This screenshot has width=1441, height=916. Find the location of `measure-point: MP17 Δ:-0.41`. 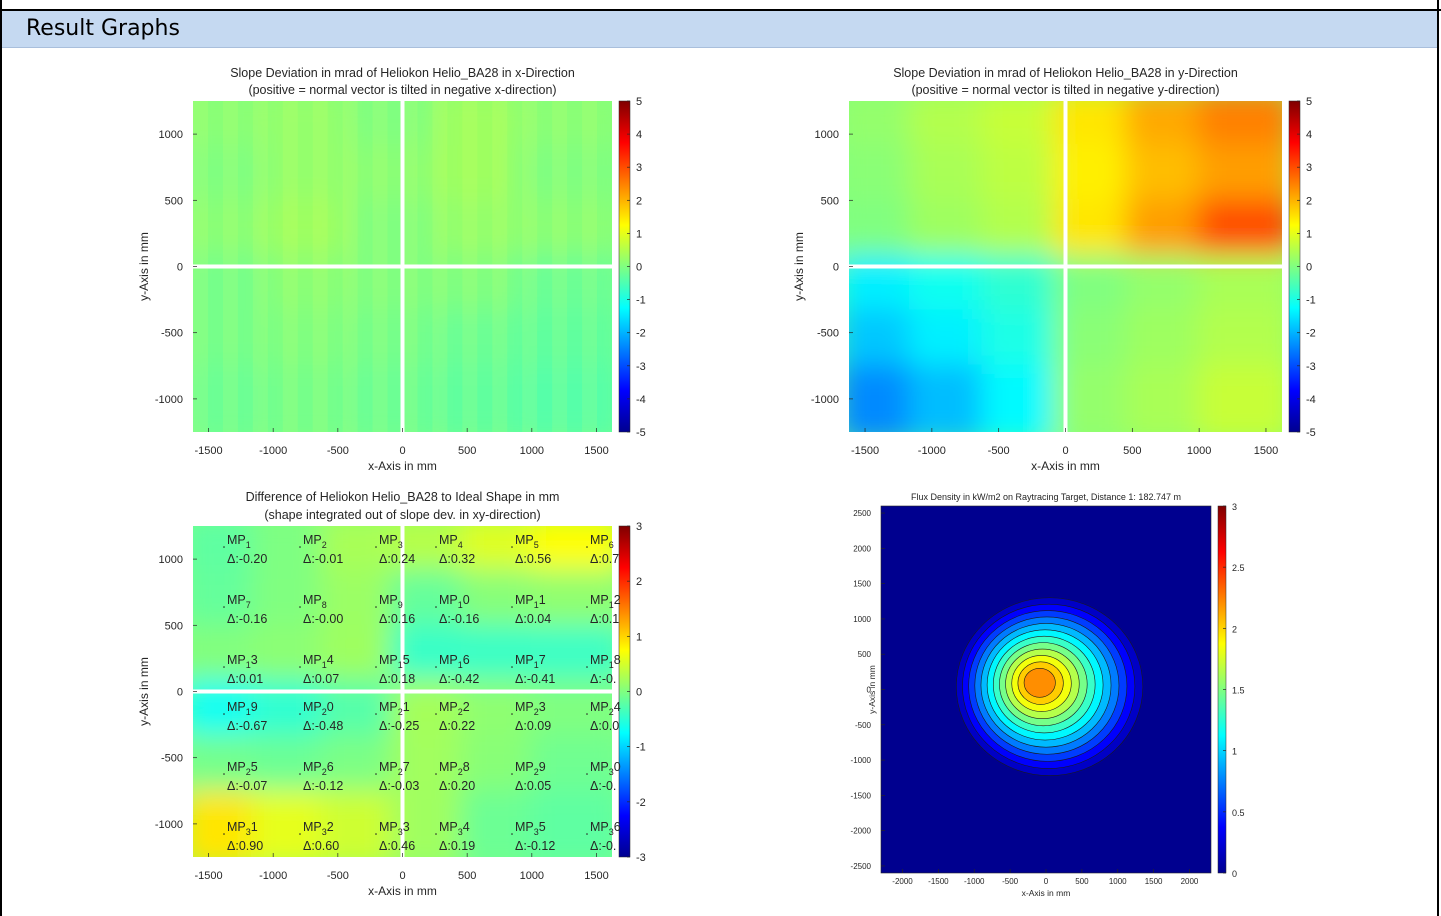

measure-point: MP17 Δ:-0.41 is located at coordinates (533, 669).